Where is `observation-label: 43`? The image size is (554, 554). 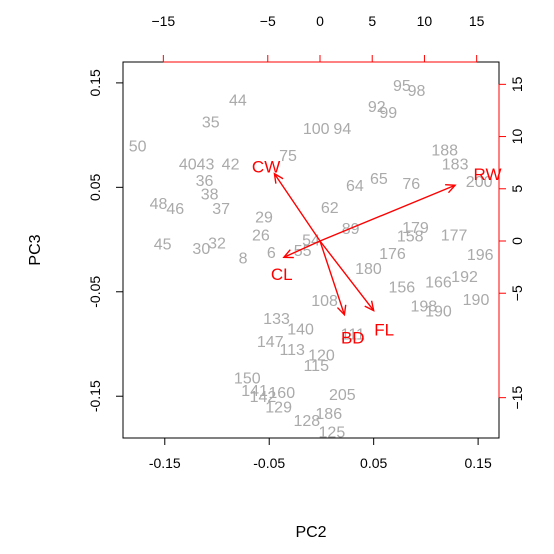
observation-label: 43 is located at coordinates (206, 164).